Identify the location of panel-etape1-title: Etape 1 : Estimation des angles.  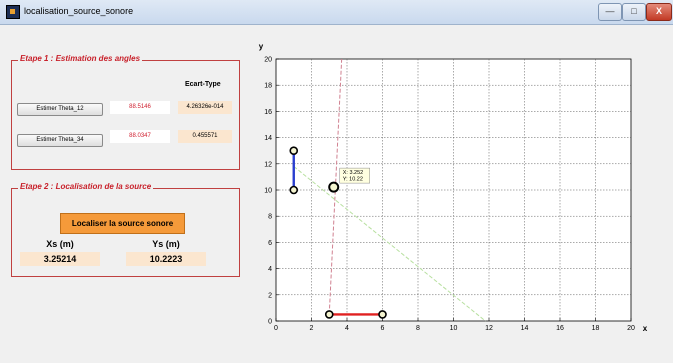
(80, 58).